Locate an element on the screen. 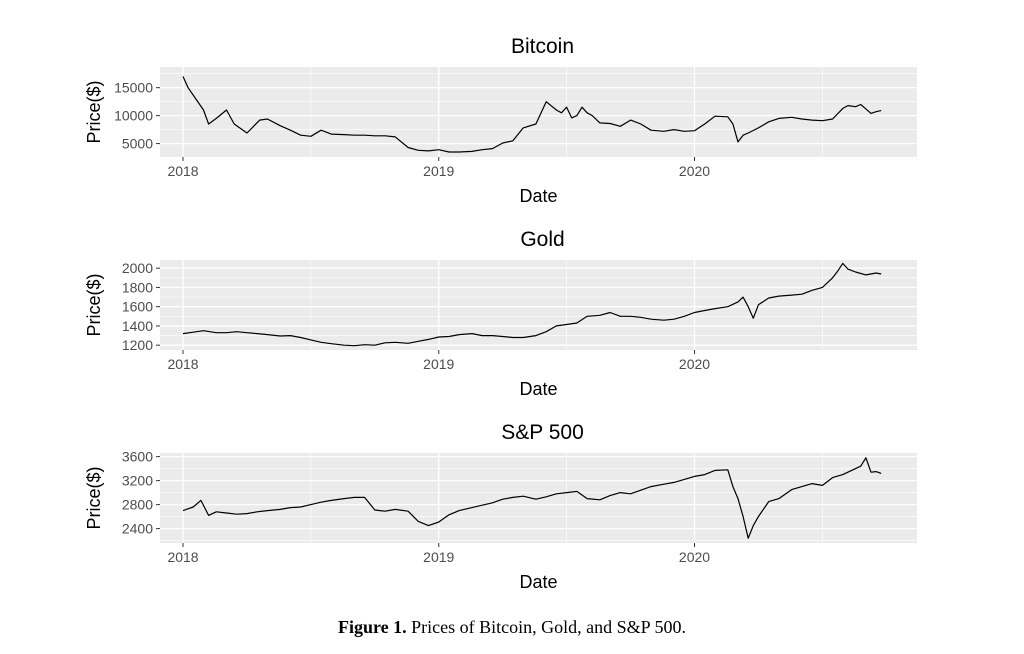 The image size is (1024, 654). y-tick-label: 5000 is located at coordinates (137, 144).